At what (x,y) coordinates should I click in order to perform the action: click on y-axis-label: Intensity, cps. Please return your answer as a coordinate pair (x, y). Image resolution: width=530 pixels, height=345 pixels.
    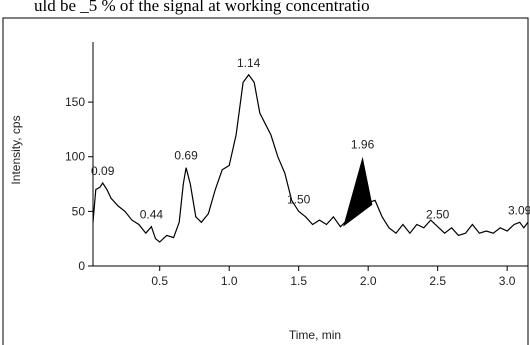
    Looking at the image, I should click on (16, 149).